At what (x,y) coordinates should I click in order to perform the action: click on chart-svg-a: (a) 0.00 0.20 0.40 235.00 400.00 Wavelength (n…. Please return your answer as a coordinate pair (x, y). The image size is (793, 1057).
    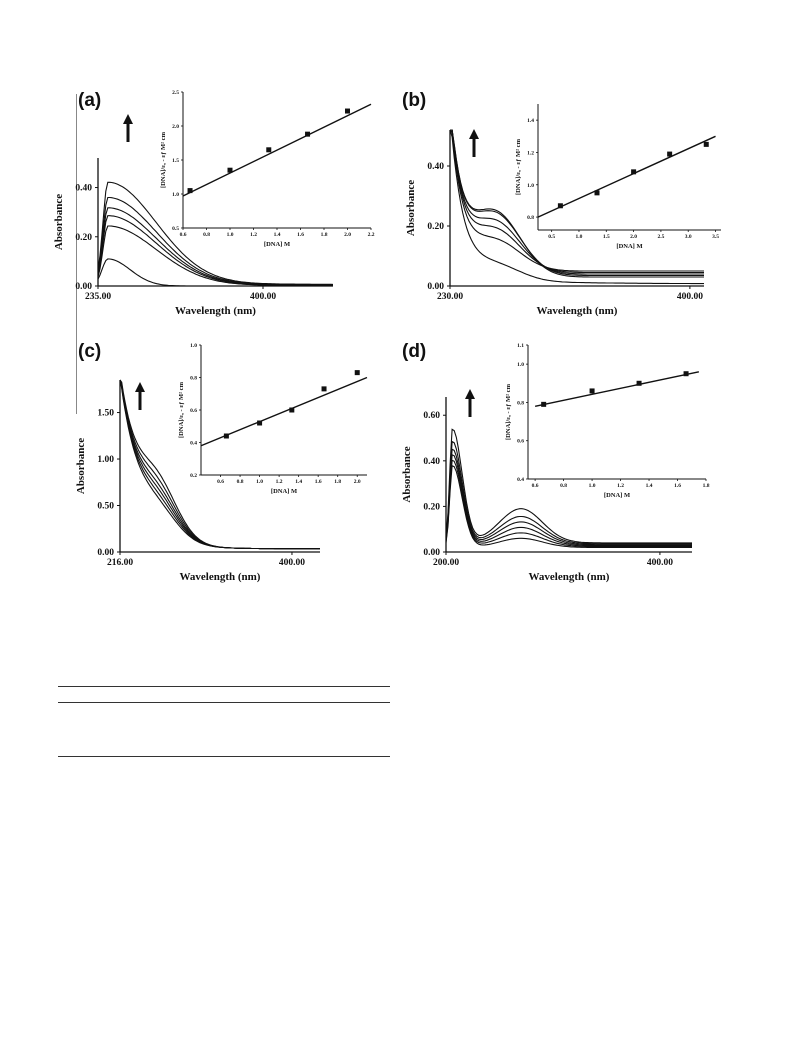
    Looking at the image, I should click on (214, 203).